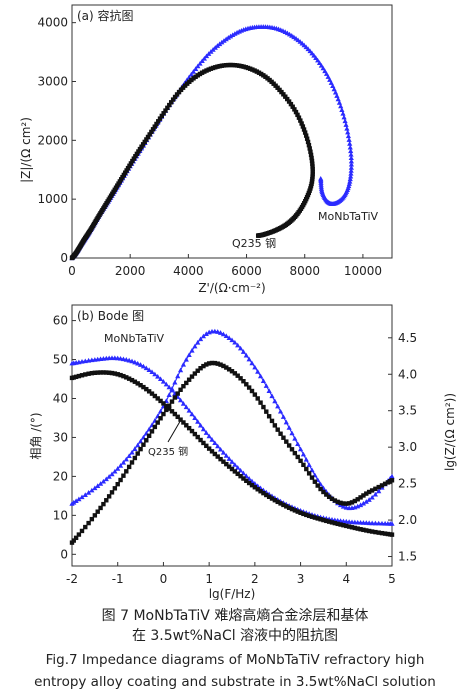  Describe the element at coordinates (60, 437) in the screenshot. I see `panel-b-y-tick-label: 30` at that location.